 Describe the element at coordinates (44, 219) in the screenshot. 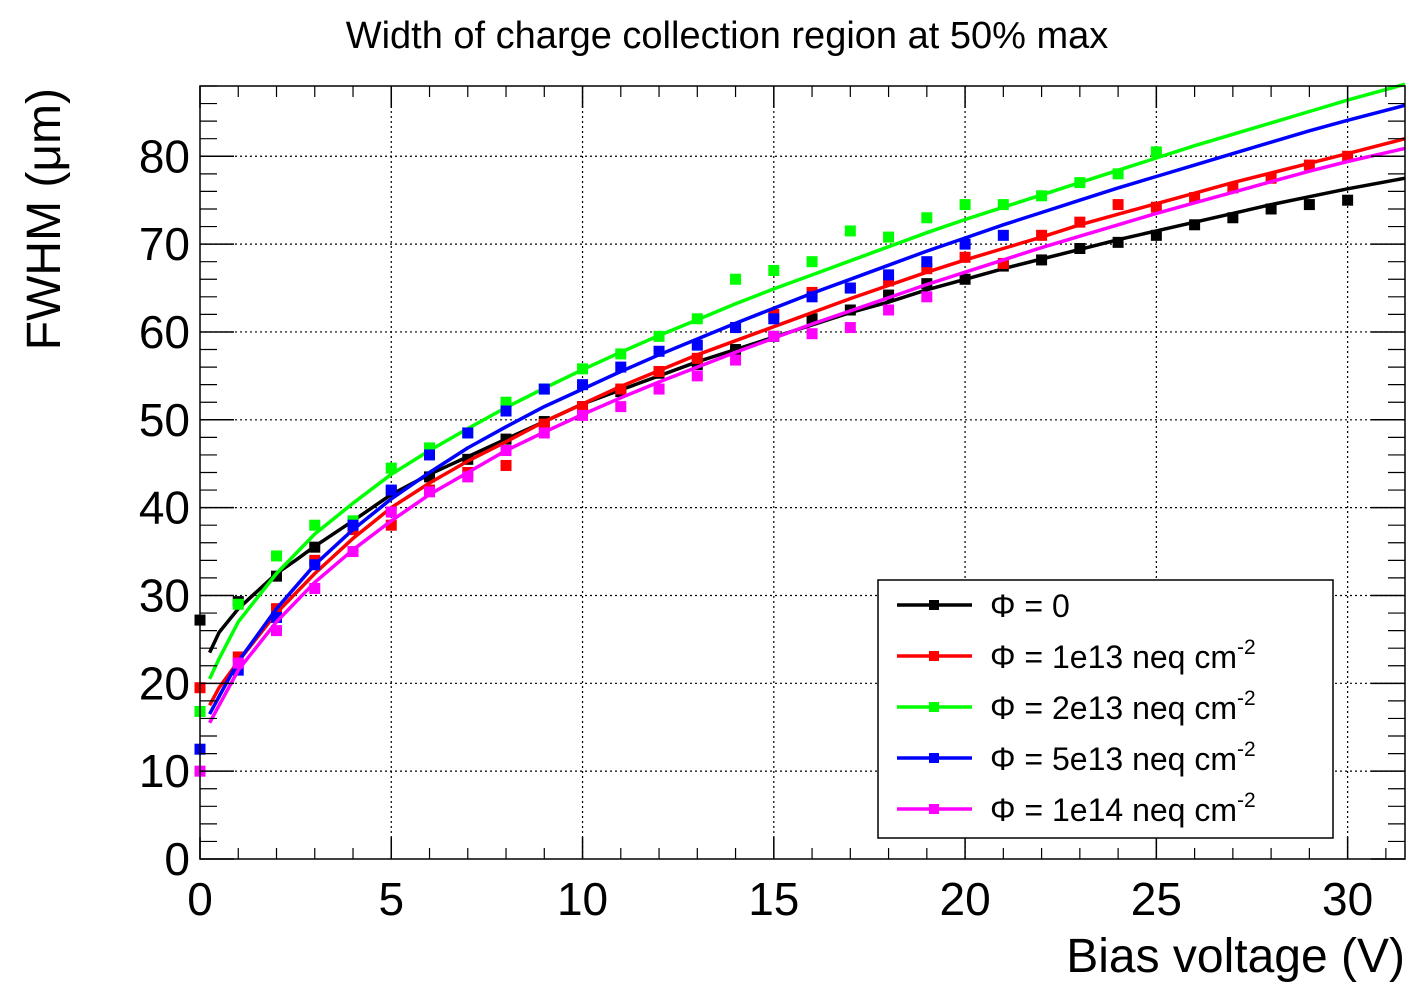

I see `y-axis-label: FWHM (μm)` at that location.